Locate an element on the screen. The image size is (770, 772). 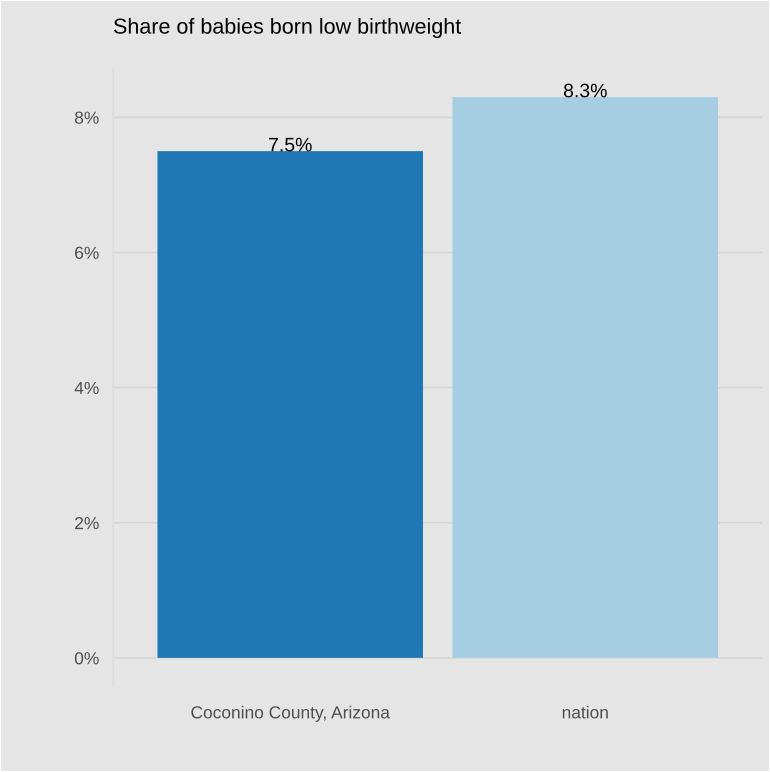
chart-title: Share of babies born low birthweight is located at coordinates (288, 28).